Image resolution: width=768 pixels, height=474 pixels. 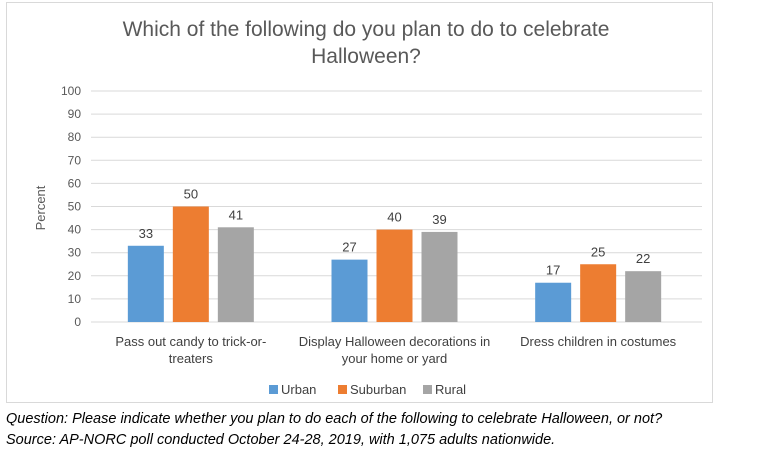 What do you see at coordinates (366, 56) in the screenshot?
I see `chart-title-line-2: Halloween?` at bounding box center [366, 56].